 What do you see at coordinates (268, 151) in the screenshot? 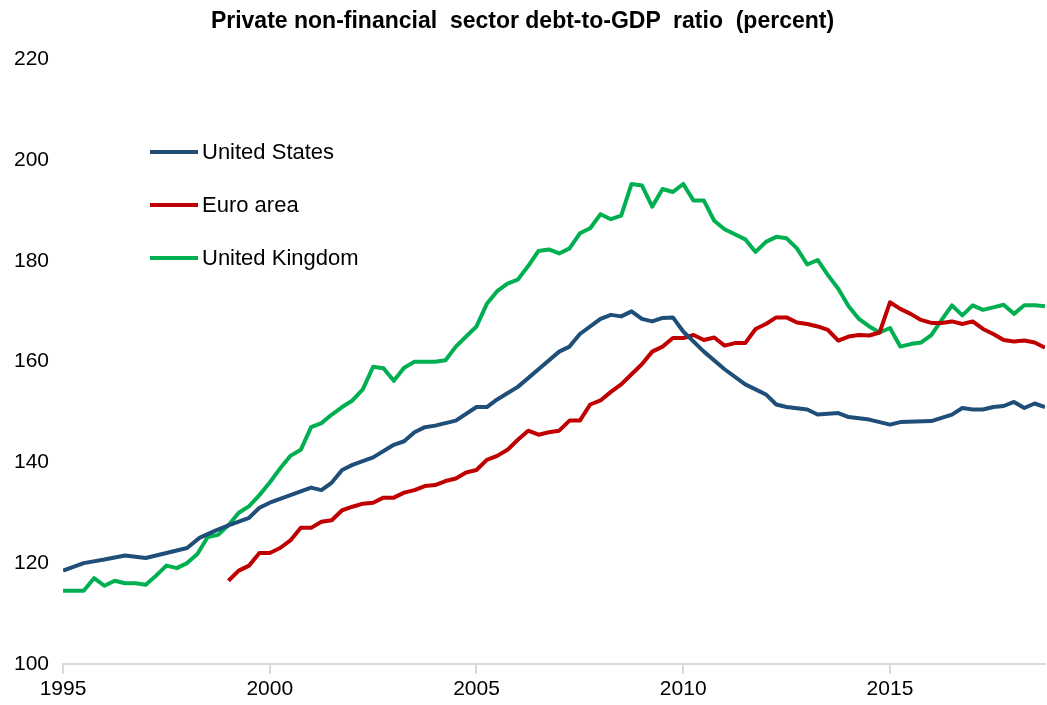
I see `legend-label: United States` at bounding box center [268, 151].